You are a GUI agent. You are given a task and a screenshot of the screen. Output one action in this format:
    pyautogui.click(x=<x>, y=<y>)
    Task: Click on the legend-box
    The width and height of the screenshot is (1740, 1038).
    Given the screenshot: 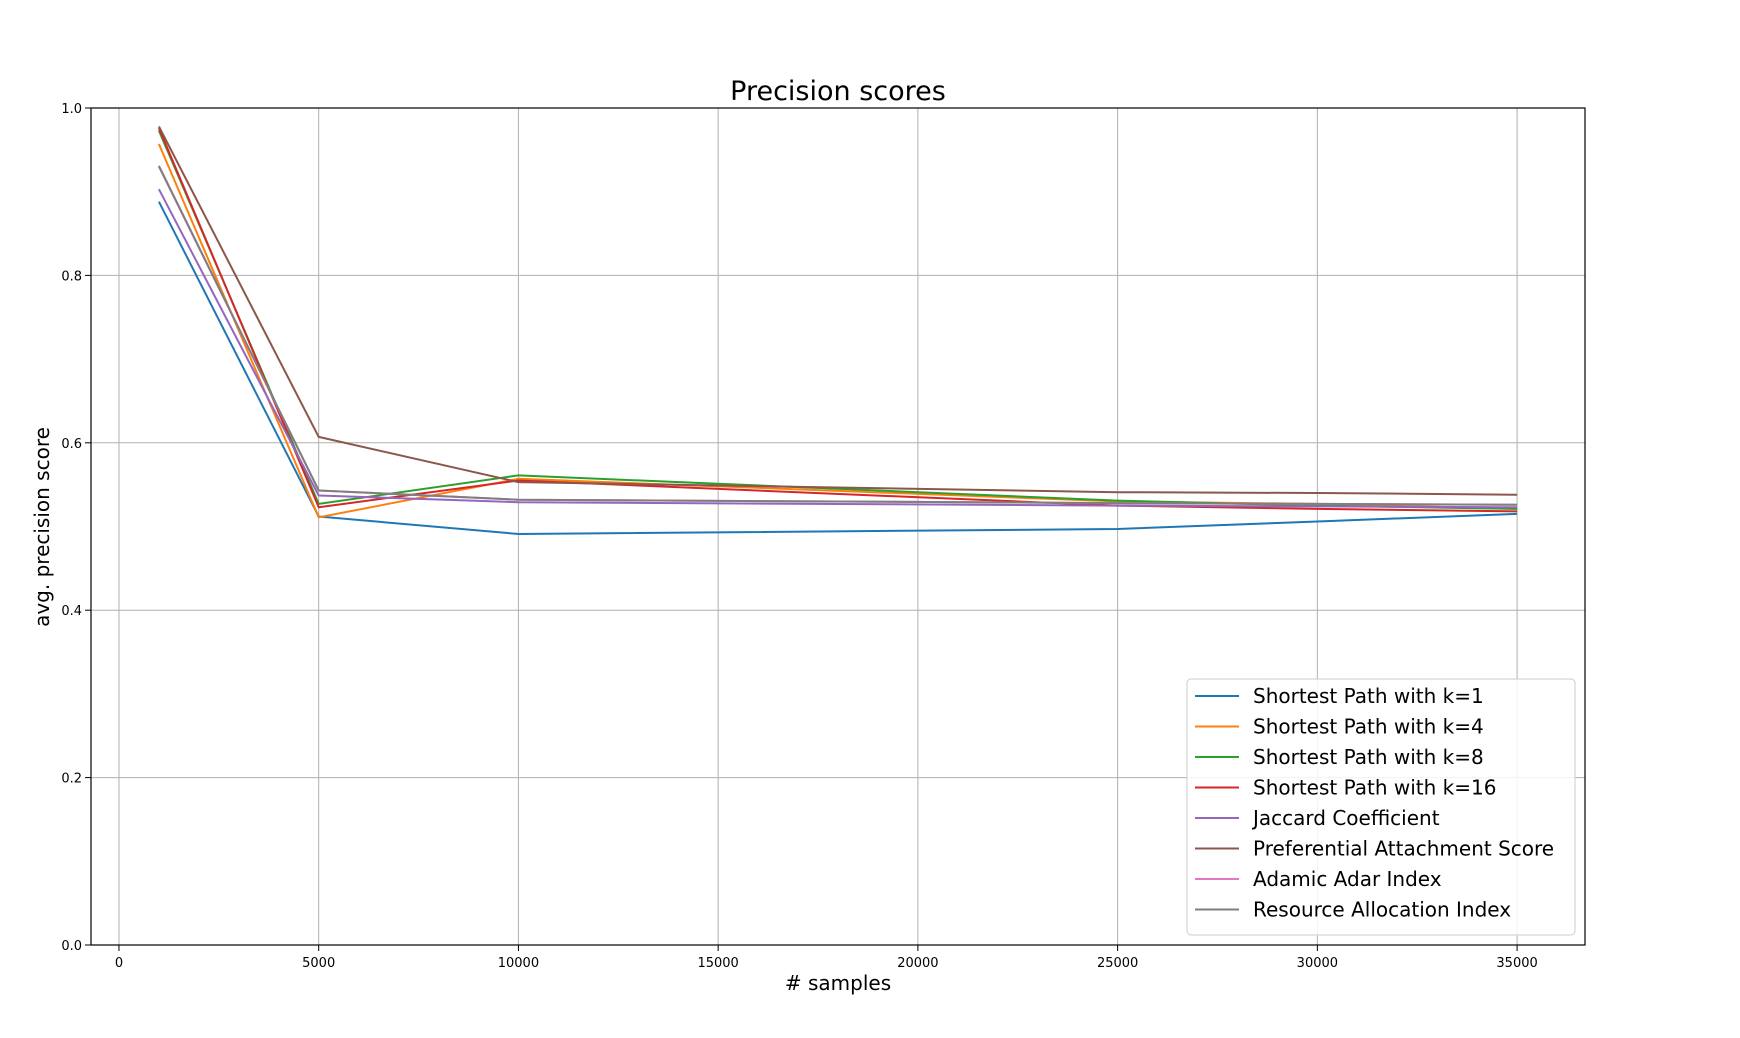 What is the action you would take?
    pyautogui.click(x=1381, y=807)
    